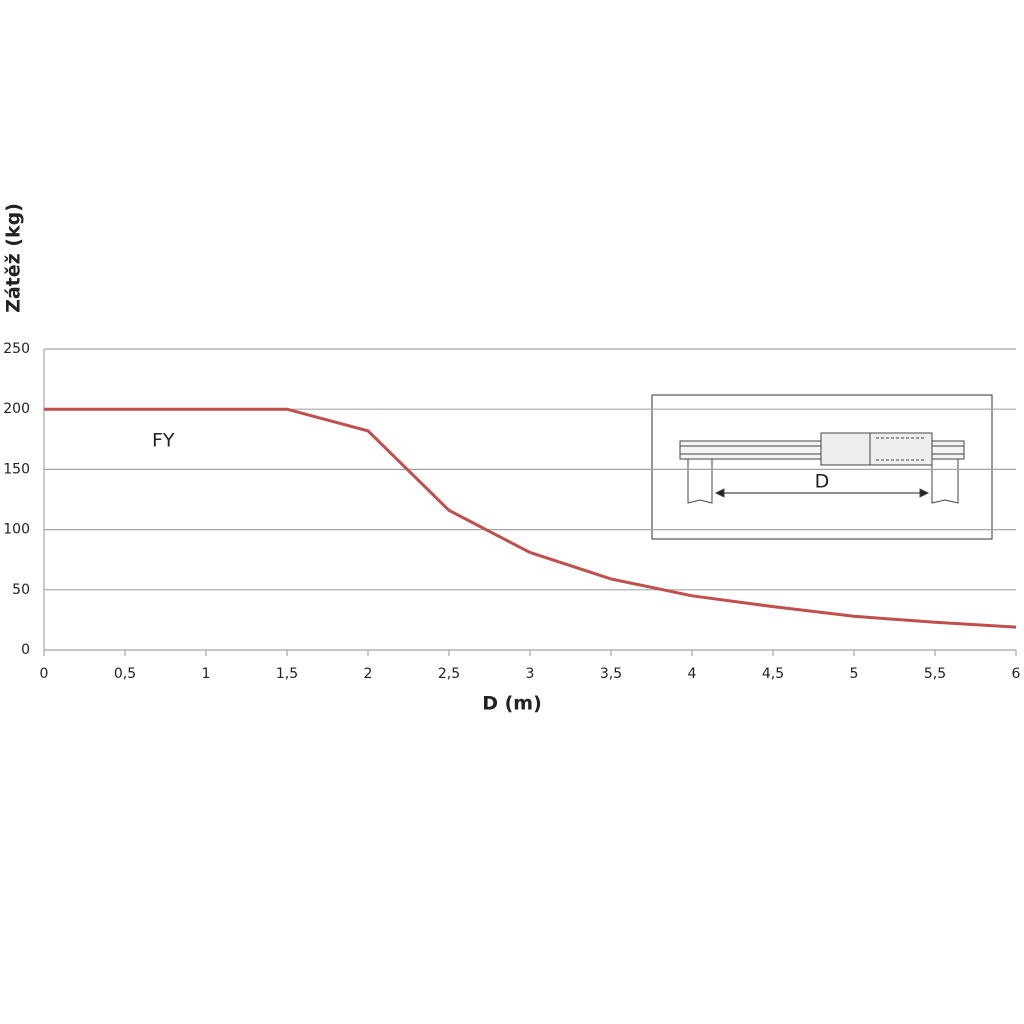 The height and width of the screenshot is (1024, 1024). What do you see at coordinates (935, 674) in the screenshot?
I see `x-tick-label: 5,5` at bounding box center [935, 674].